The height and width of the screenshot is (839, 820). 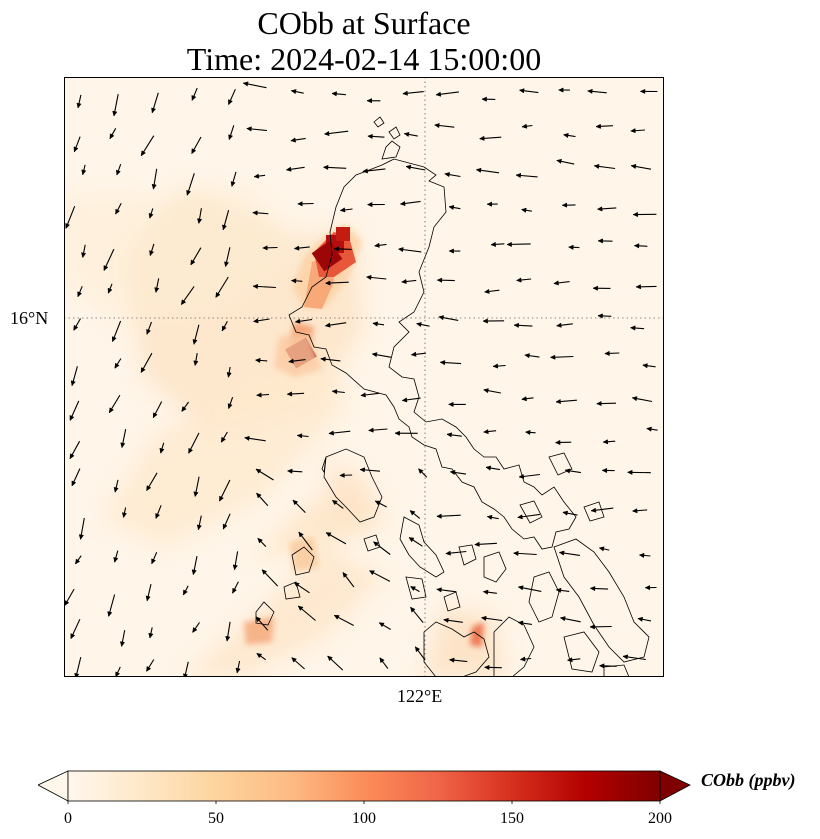 I want to click on colorbar-max-extension, so click(x=675, y=786).